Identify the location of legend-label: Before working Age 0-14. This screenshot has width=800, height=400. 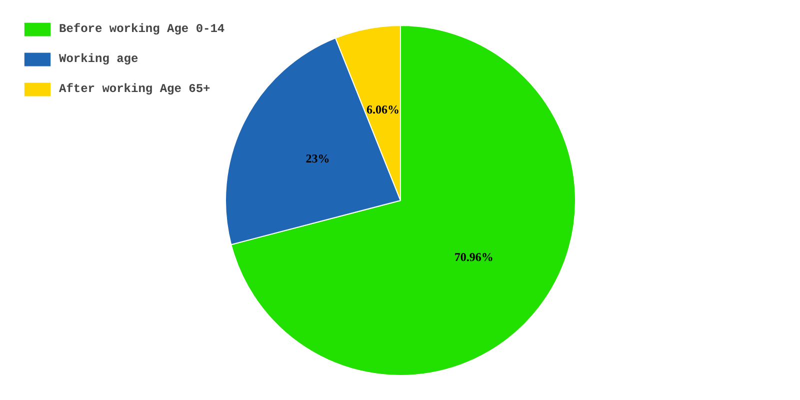
(142, 29).